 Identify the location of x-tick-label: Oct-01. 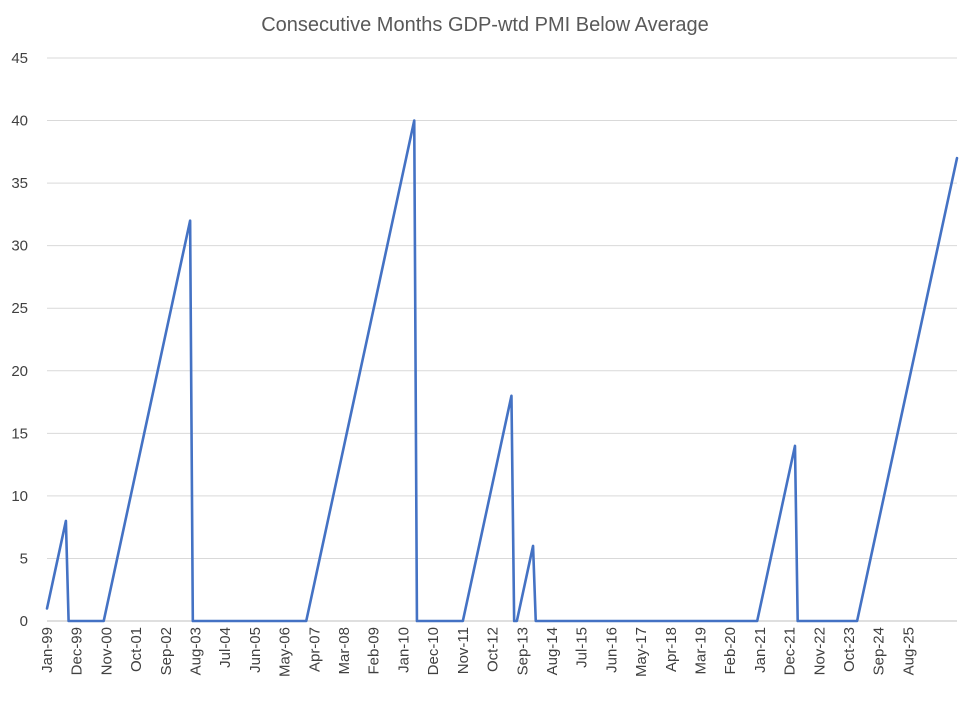
(136, 649).